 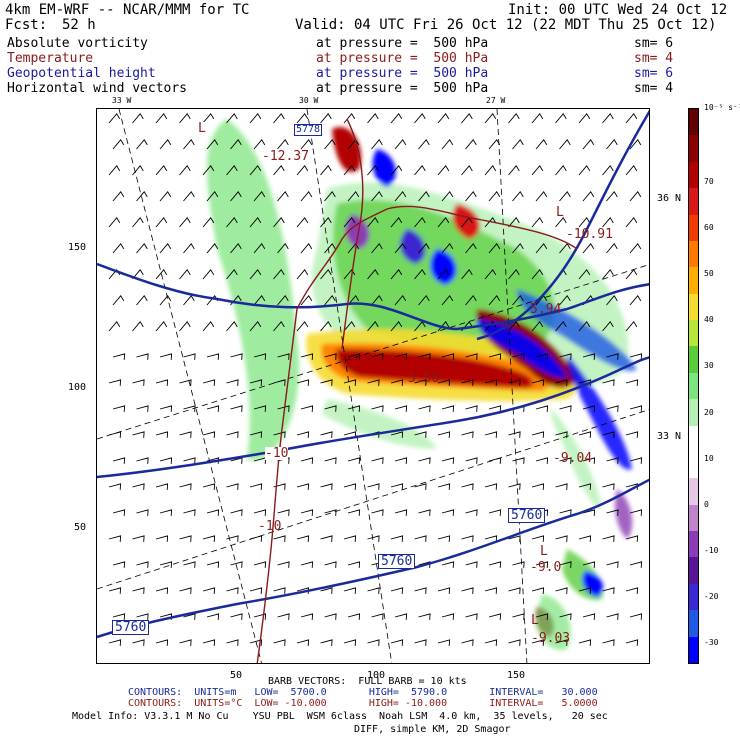 What do you see at coordinates (97, 88) in the screenshot?
I see `field-name: Horizontal wind vectors` at bounding box center [97, 88].